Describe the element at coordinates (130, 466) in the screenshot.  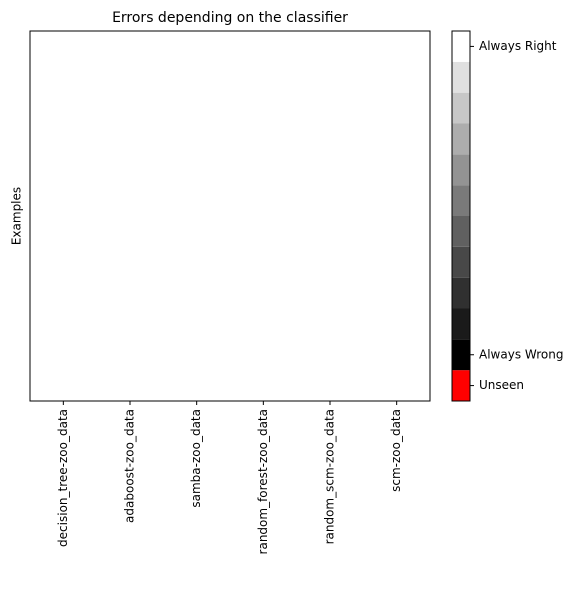
I see `x-tick-label: adaboost-zoo_data` at that location.